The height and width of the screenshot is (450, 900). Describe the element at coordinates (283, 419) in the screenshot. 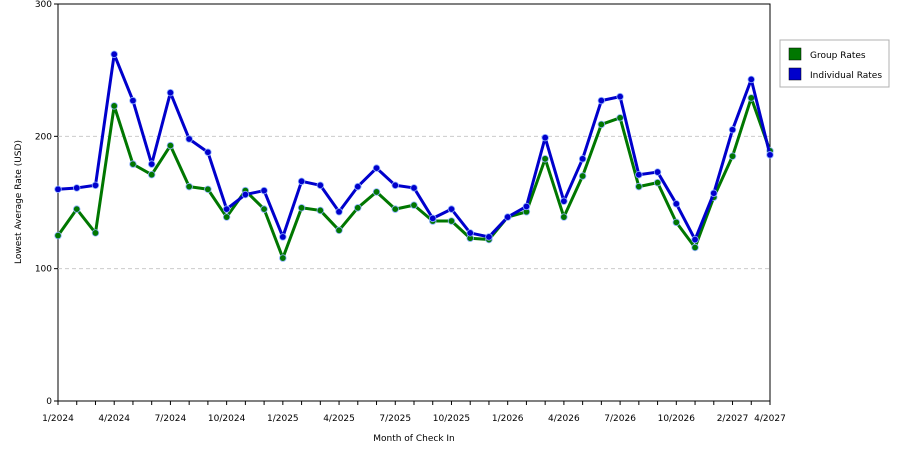

I see `x-tick-label: 1/2025` at that location.